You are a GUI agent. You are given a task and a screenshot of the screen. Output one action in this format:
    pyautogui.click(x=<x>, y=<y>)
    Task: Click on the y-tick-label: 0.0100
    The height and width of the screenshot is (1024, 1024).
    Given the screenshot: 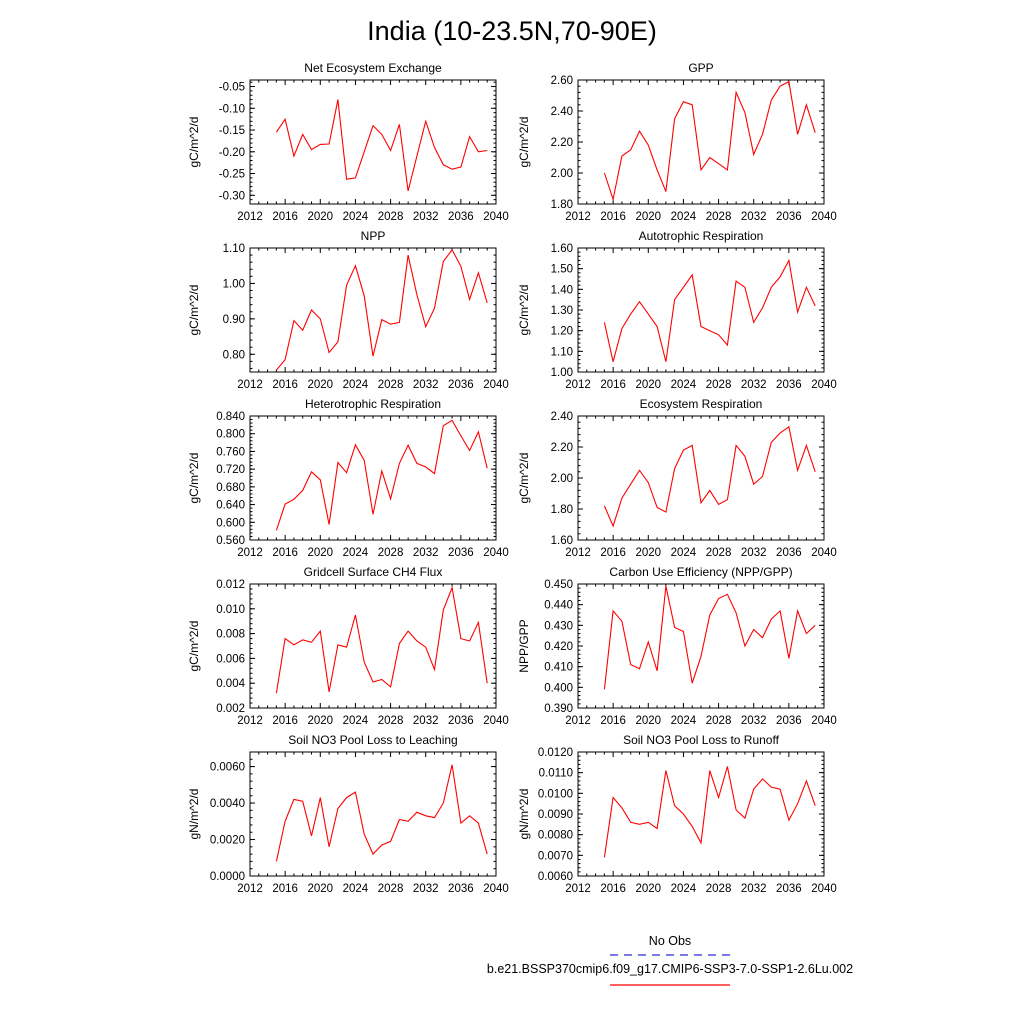 What is the action you would take?
    pyautogui.click(x=555, y=794)
    